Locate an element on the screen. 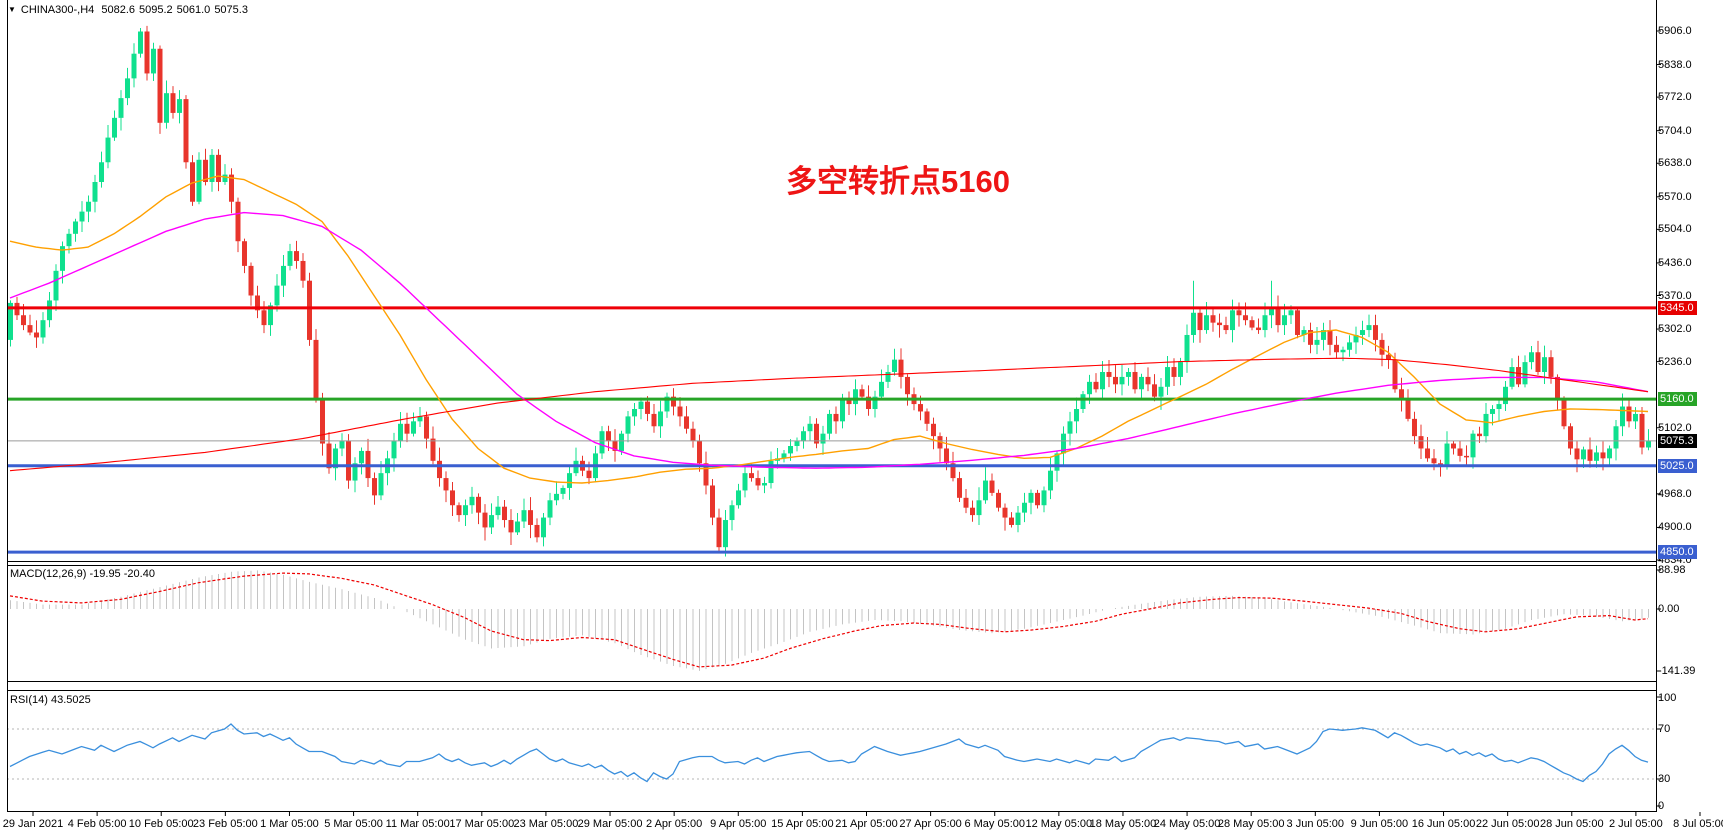 The width and height of the screenshot is (1723, 837). ohlc-open: 5082.6 is located at coordinates (118, 10).